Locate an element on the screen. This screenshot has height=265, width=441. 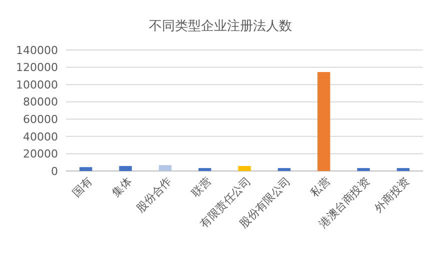
x-tick-label: 私营 is located at coordinates (320, 187).